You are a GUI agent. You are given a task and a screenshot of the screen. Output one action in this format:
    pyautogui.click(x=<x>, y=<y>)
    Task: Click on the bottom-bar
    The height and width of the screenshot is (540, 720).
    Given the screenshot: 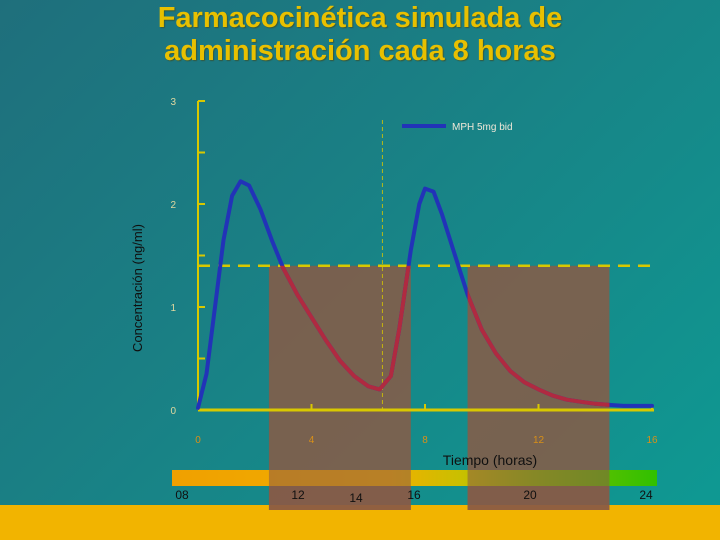 What is the action you would take?
    pyautogui.click(x=360, y=522)
    